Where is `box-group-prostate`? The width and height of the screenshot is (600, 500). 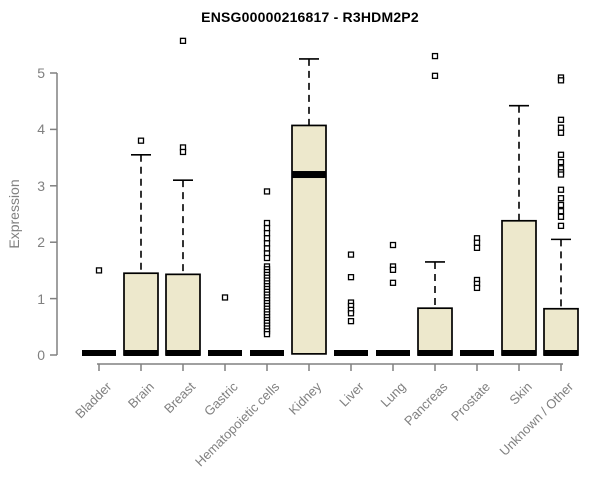
box-group-prostate is located at coordinates (477, 295).